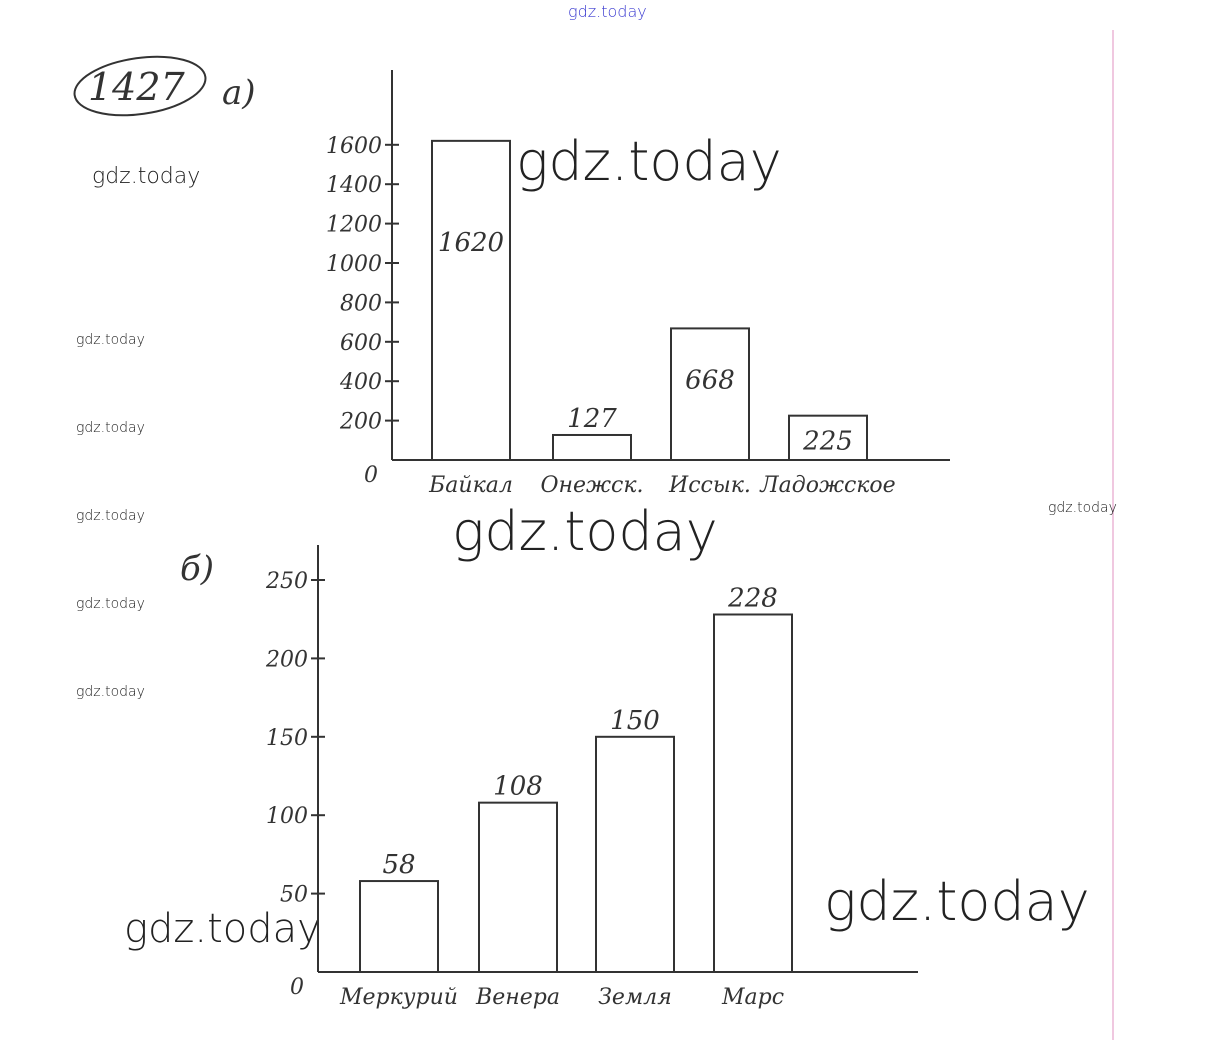  I want to click on y-tick-label: 150, so click(287, 738).